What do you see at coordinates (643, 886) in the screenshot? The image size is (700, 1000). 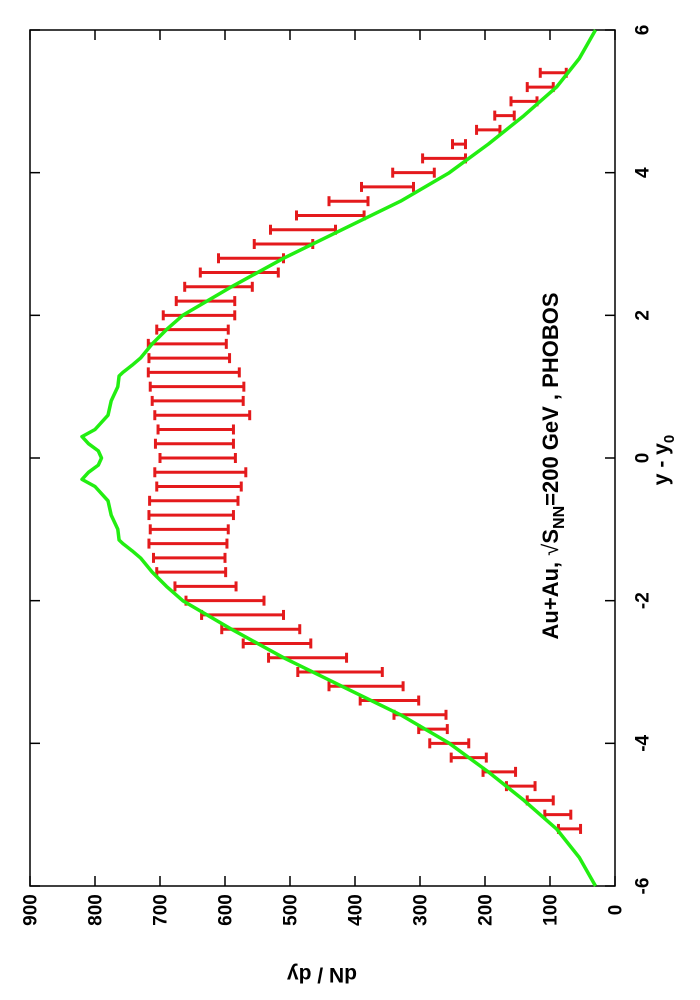 I see `x-tick-label: -6` at bounding box center [643, 886].